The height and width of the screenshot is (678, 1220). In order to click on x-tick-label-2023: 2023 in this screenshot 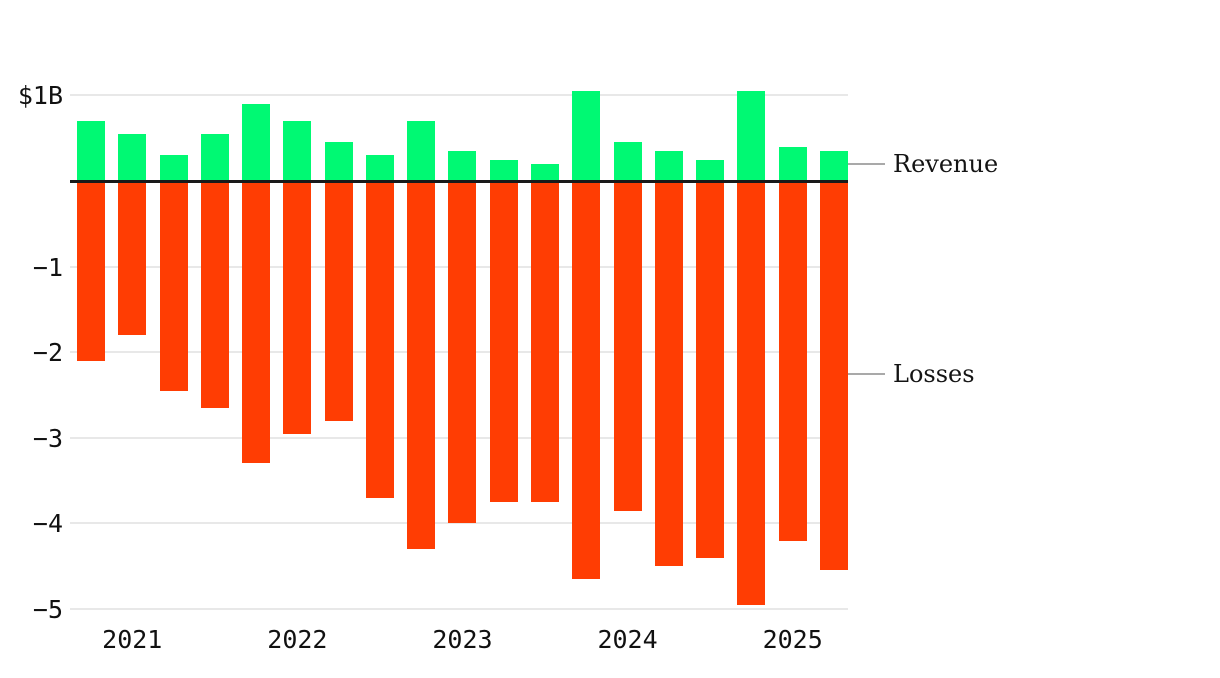, I will do `click(462, 639)`.